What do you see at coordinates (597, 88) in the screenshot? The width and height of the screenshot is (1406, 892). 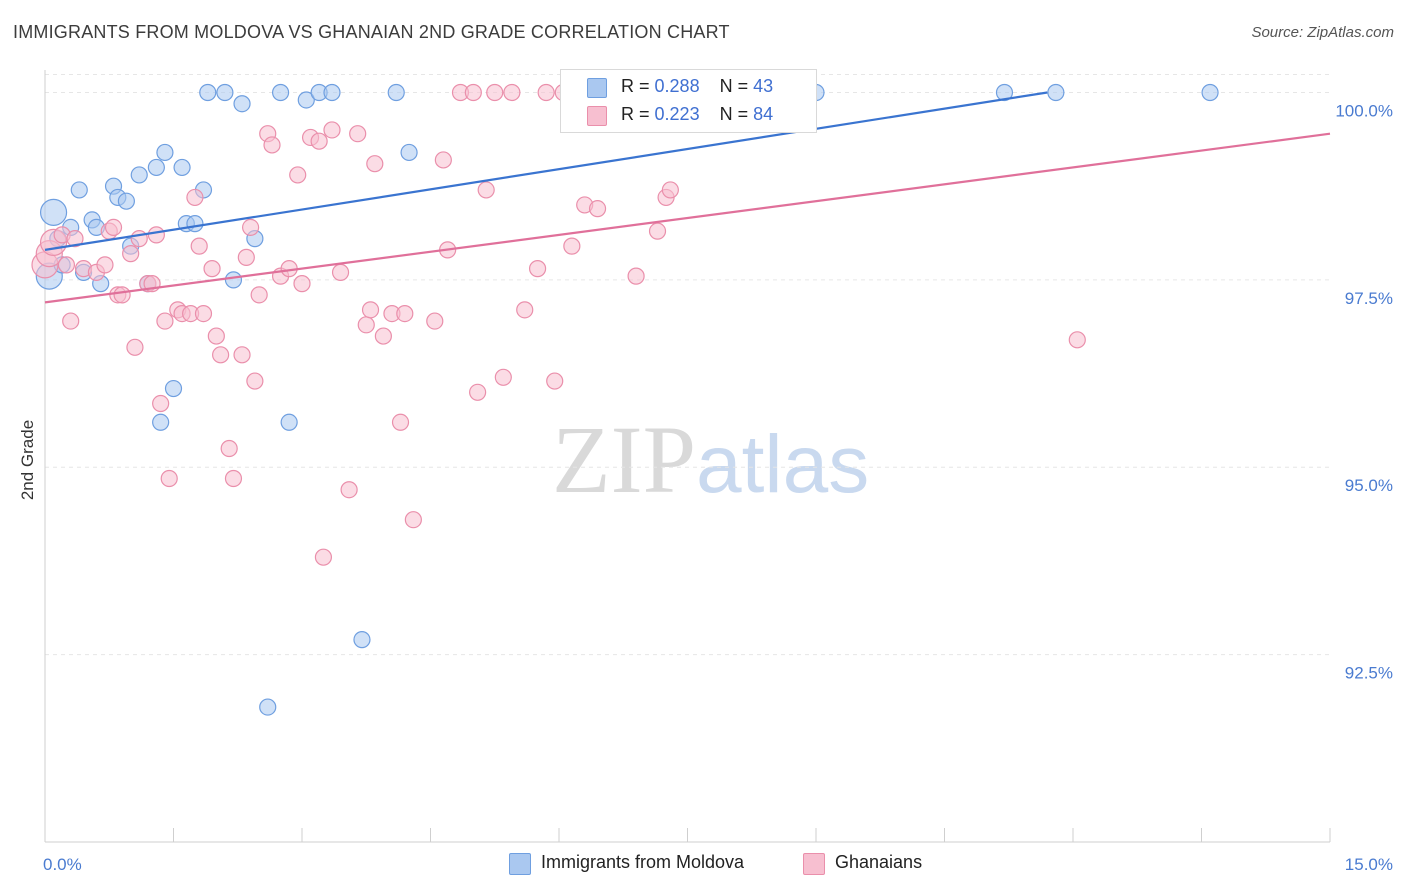 I see `legend-swatch-moldova` at bounding box center [597, 88].